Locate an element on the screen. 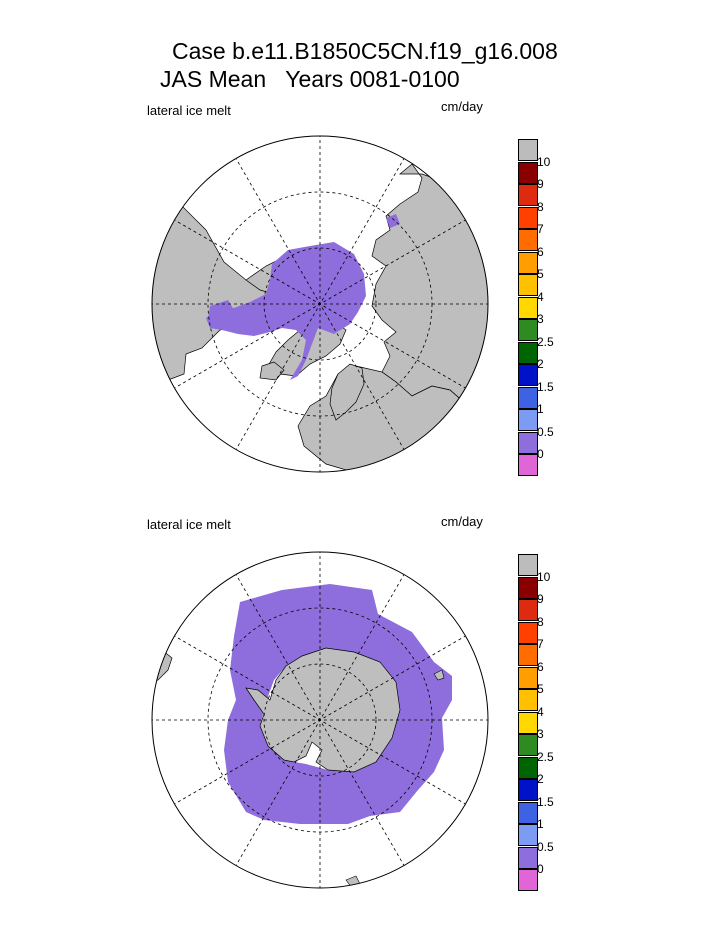 This screenshot has height=935, width=723. south-cbar-label-4: 4 is located at coordinates (540, 711).